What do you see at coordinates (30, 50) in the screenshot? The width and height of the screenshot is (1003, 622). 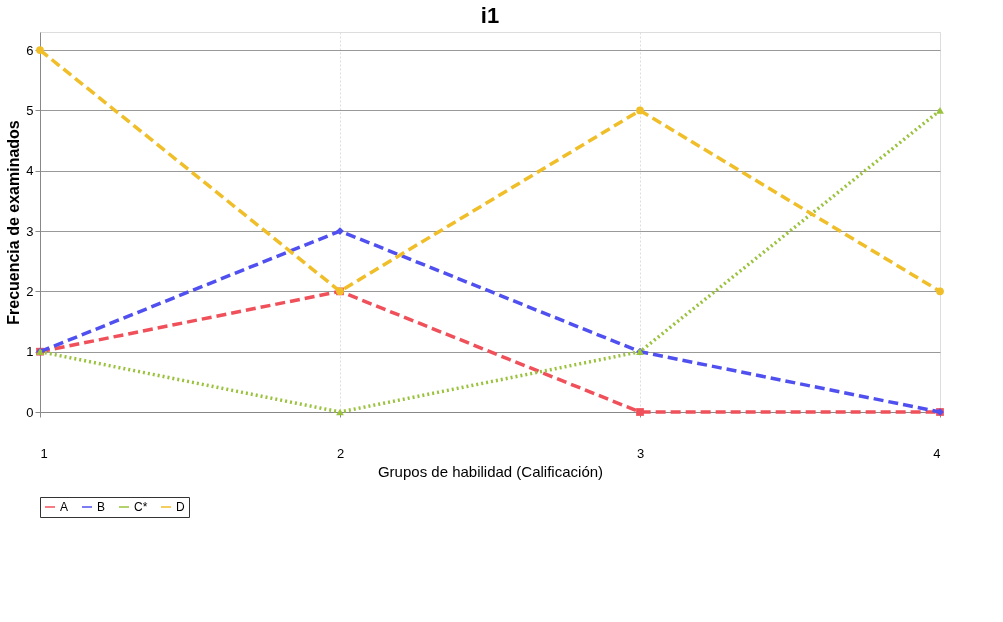 I see `y-tick-label: 6` at bounding box center [30, 50].